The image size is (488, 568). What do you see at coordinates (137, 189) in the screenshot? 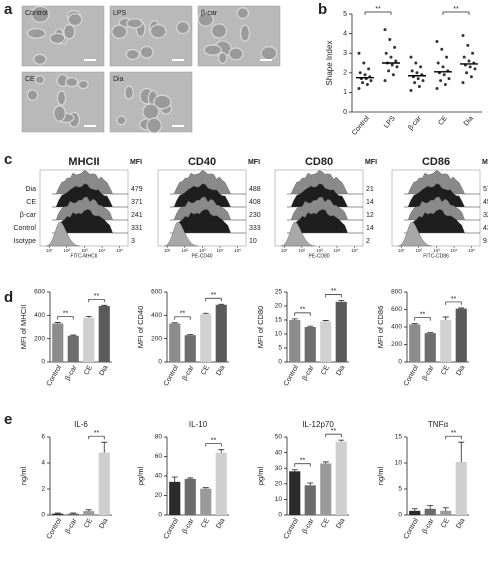
I see `mfi-value: 479` at bounding box center [137, 189].